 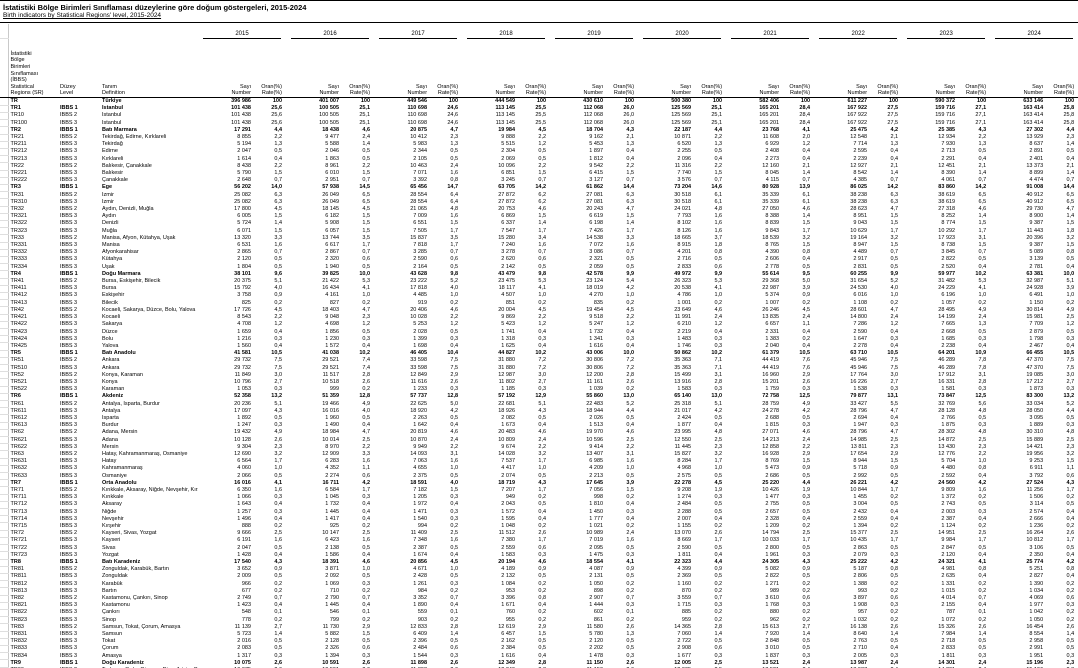 What do you see at coordinates (578, 209) in the screenshot?
I see `count-cell: 20 243` at bounding box center [578, 209].